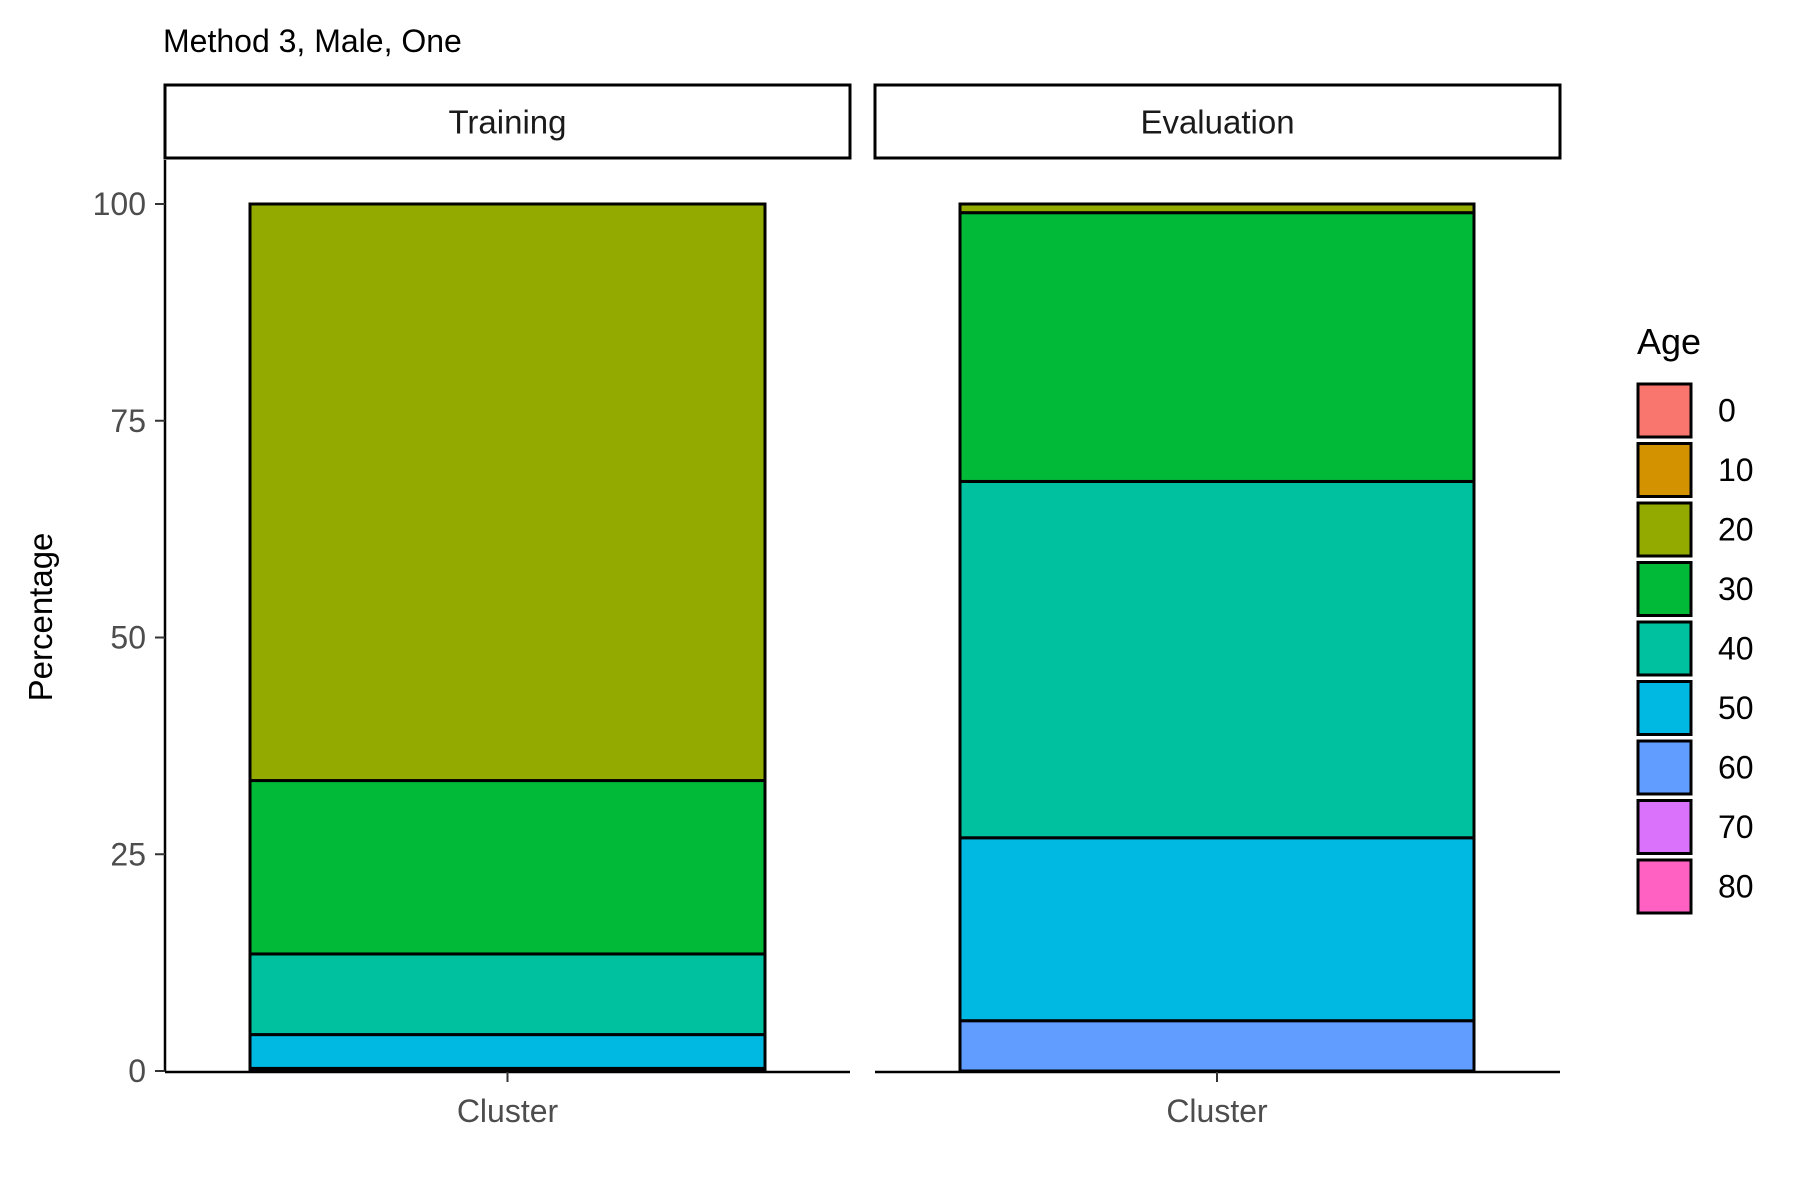  Describe the element at coordinates (1727, 411) in the screenshot. I see `legend-label: 0` at that location.